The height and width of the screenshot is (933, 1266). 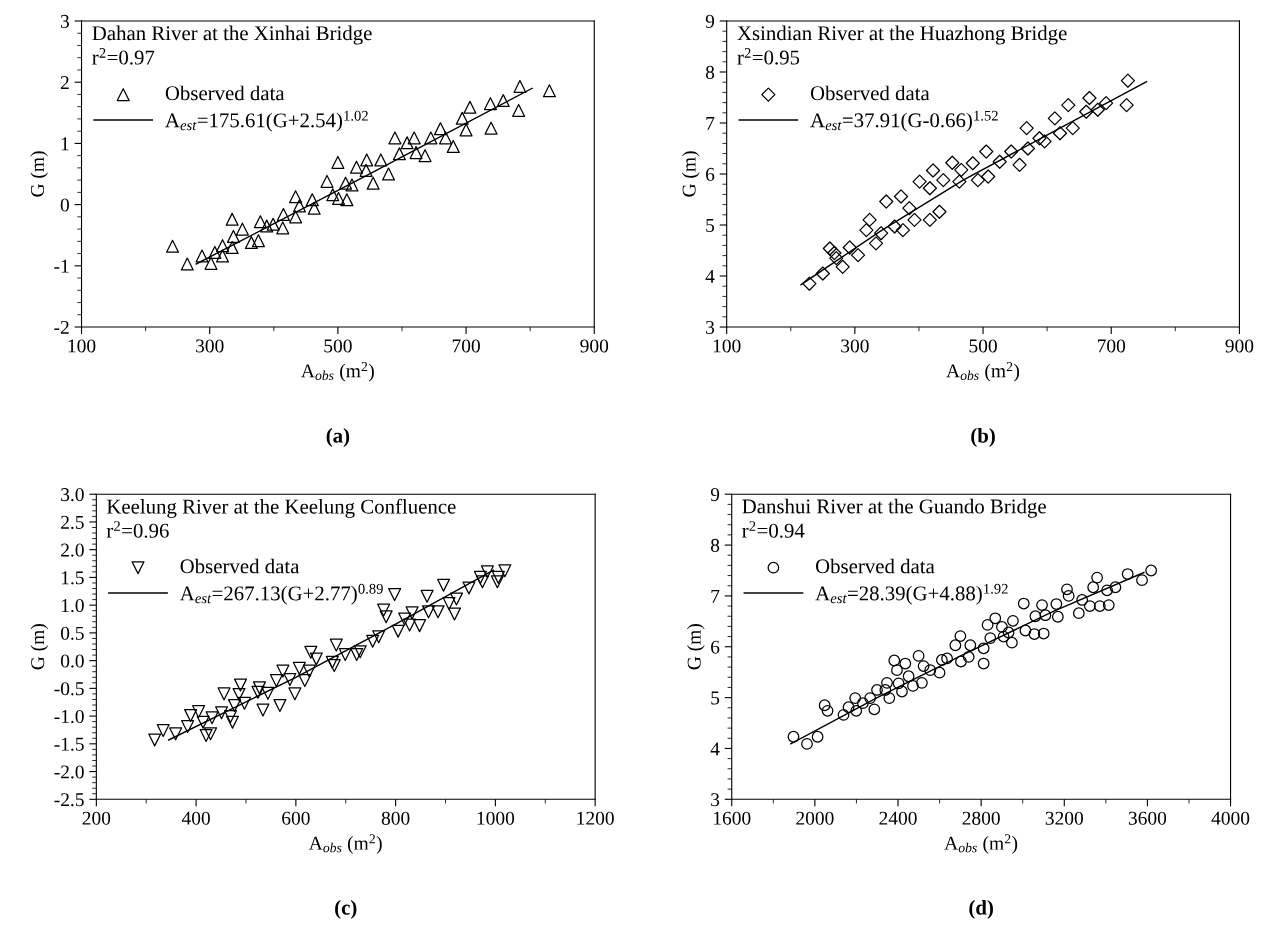 I want to click on annotation: r$^{2}$=0.95, so click(x=768, y=56).